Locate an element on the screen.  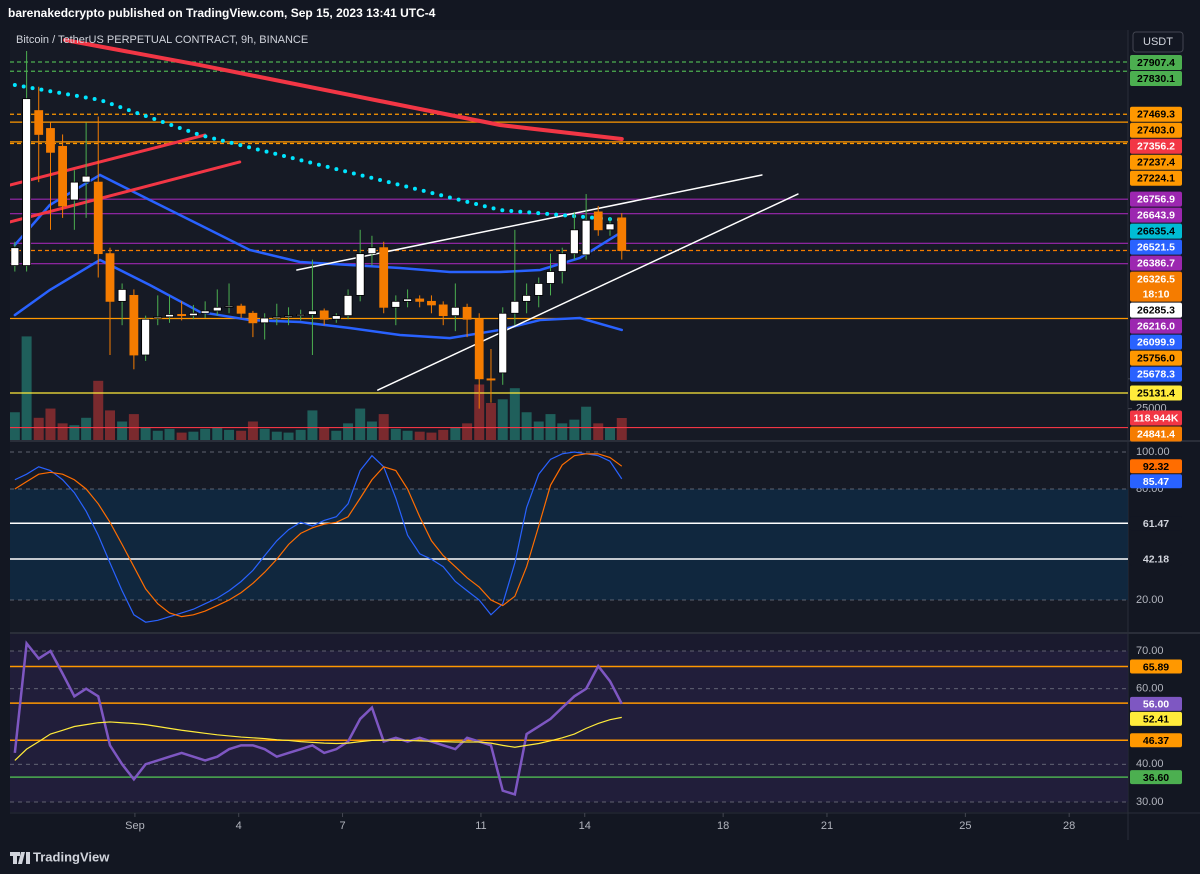
price-badge-label: 27469.3 is located at coordinates (1156, 115).